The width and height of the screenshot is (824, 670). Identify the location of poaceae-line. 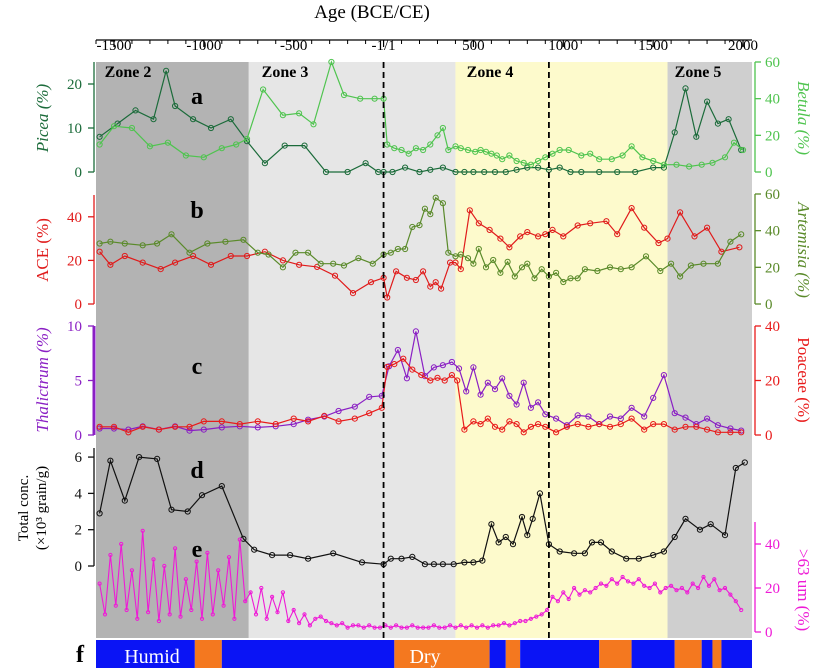
(420, 395).